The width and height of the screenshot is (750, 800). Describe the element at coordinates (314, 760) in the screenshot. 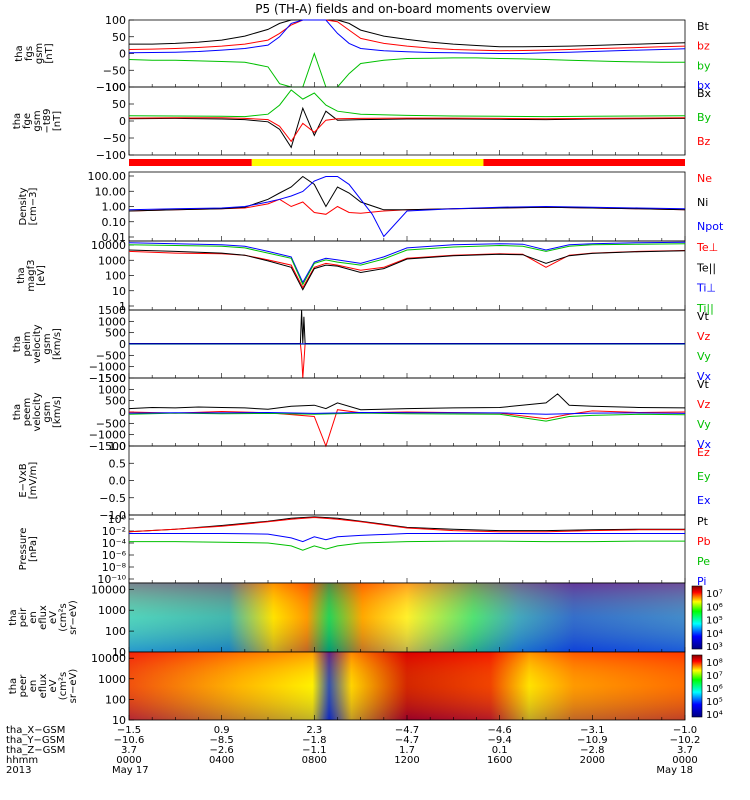

I see `ephemeris-value: 0800` at that location.